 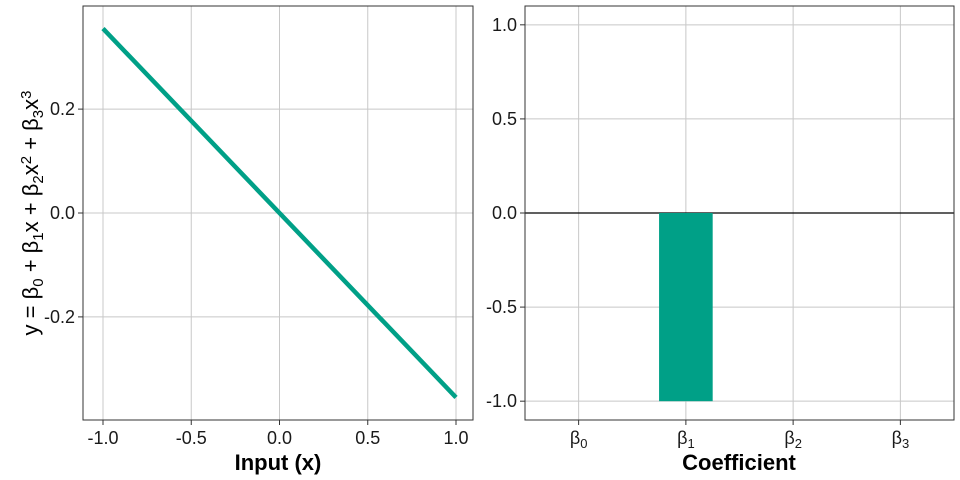 I want to click on x-tick-label: β1, so click(x=686, y=439).